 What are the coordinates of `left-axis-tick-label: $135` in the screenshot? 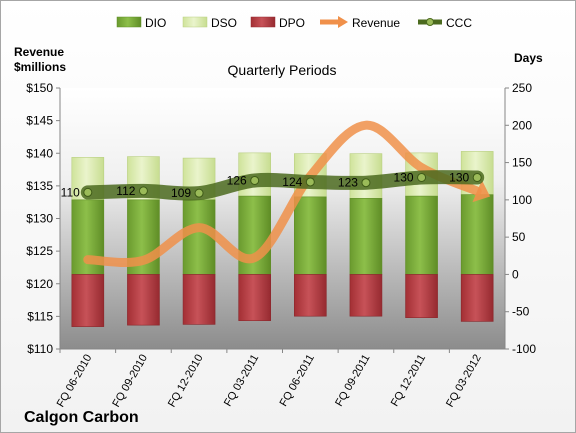 It's located at (39, 186).